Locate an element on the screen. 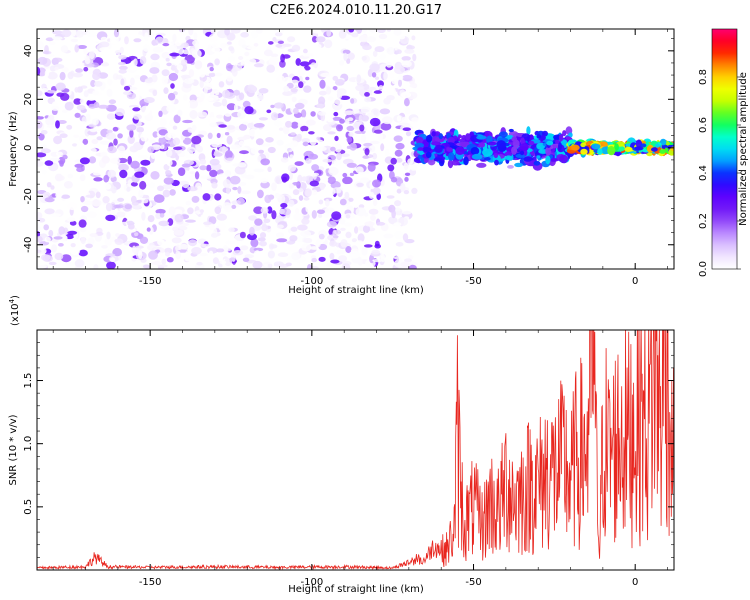  snr-y-multiplier-prefix: (x10 is located at coordinates (15, 314).